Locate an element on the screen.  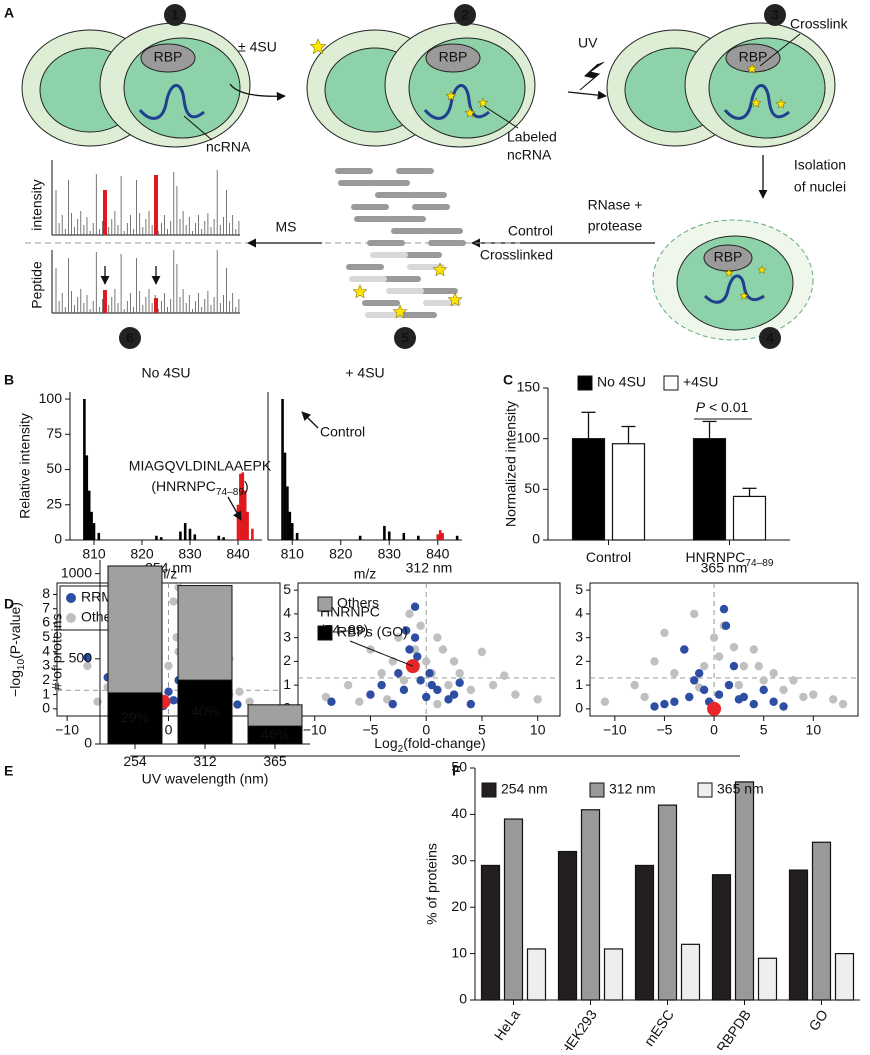
label-star is located at coordinates (752, 68).